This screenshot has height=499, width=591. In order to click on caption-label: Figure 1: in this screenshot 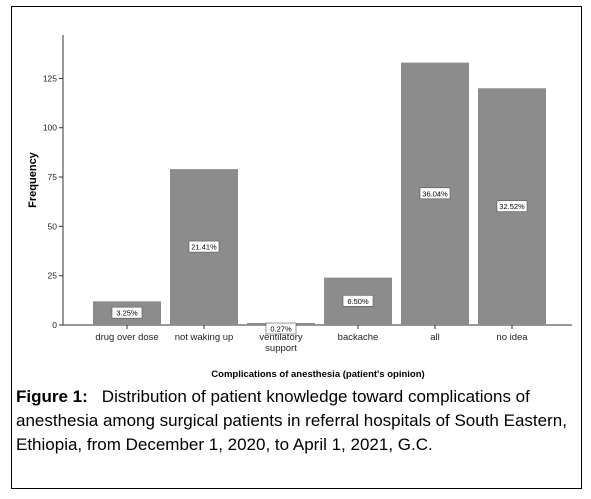, I will do `click(52, 396)`.